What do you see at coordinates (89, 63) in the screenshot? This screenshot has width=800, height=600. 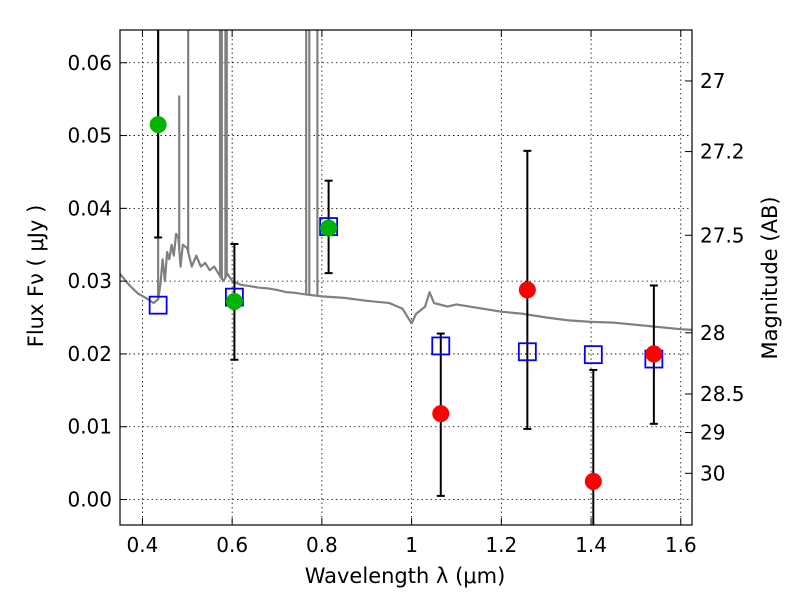 I see `y-tick-label: 0.06` at bounding box center [89, 63].